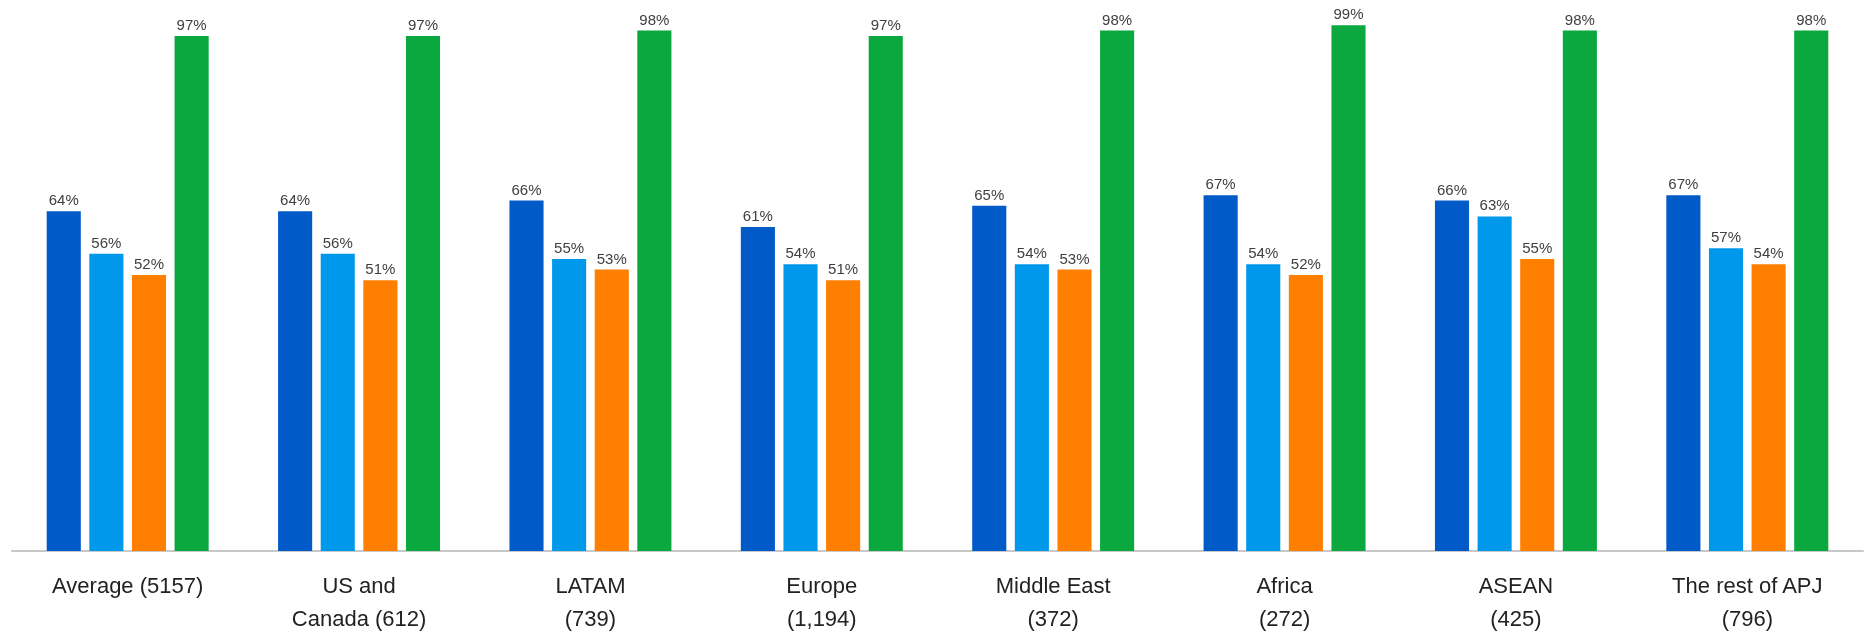  I want to click on x-tick-label: LATAM (739), so click(590, 602).